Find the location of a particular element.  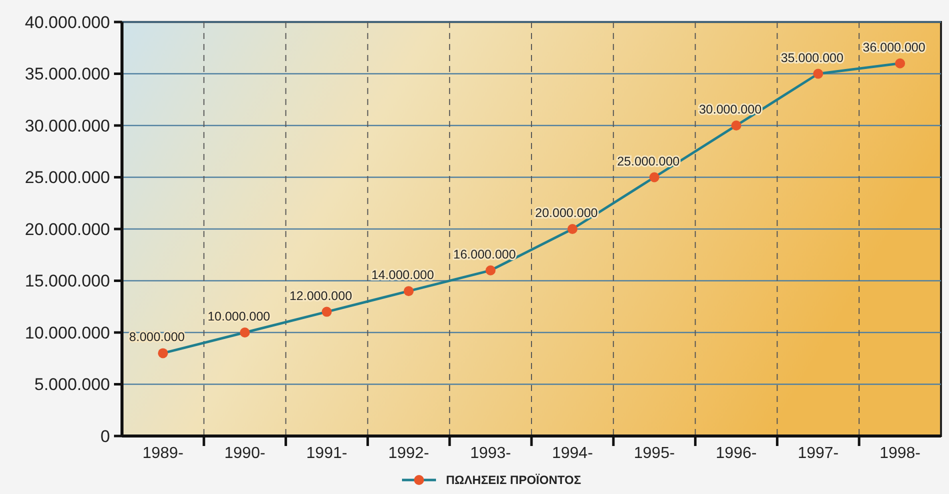

x-tick-label: 1991- is located at coordinates (327, 453).